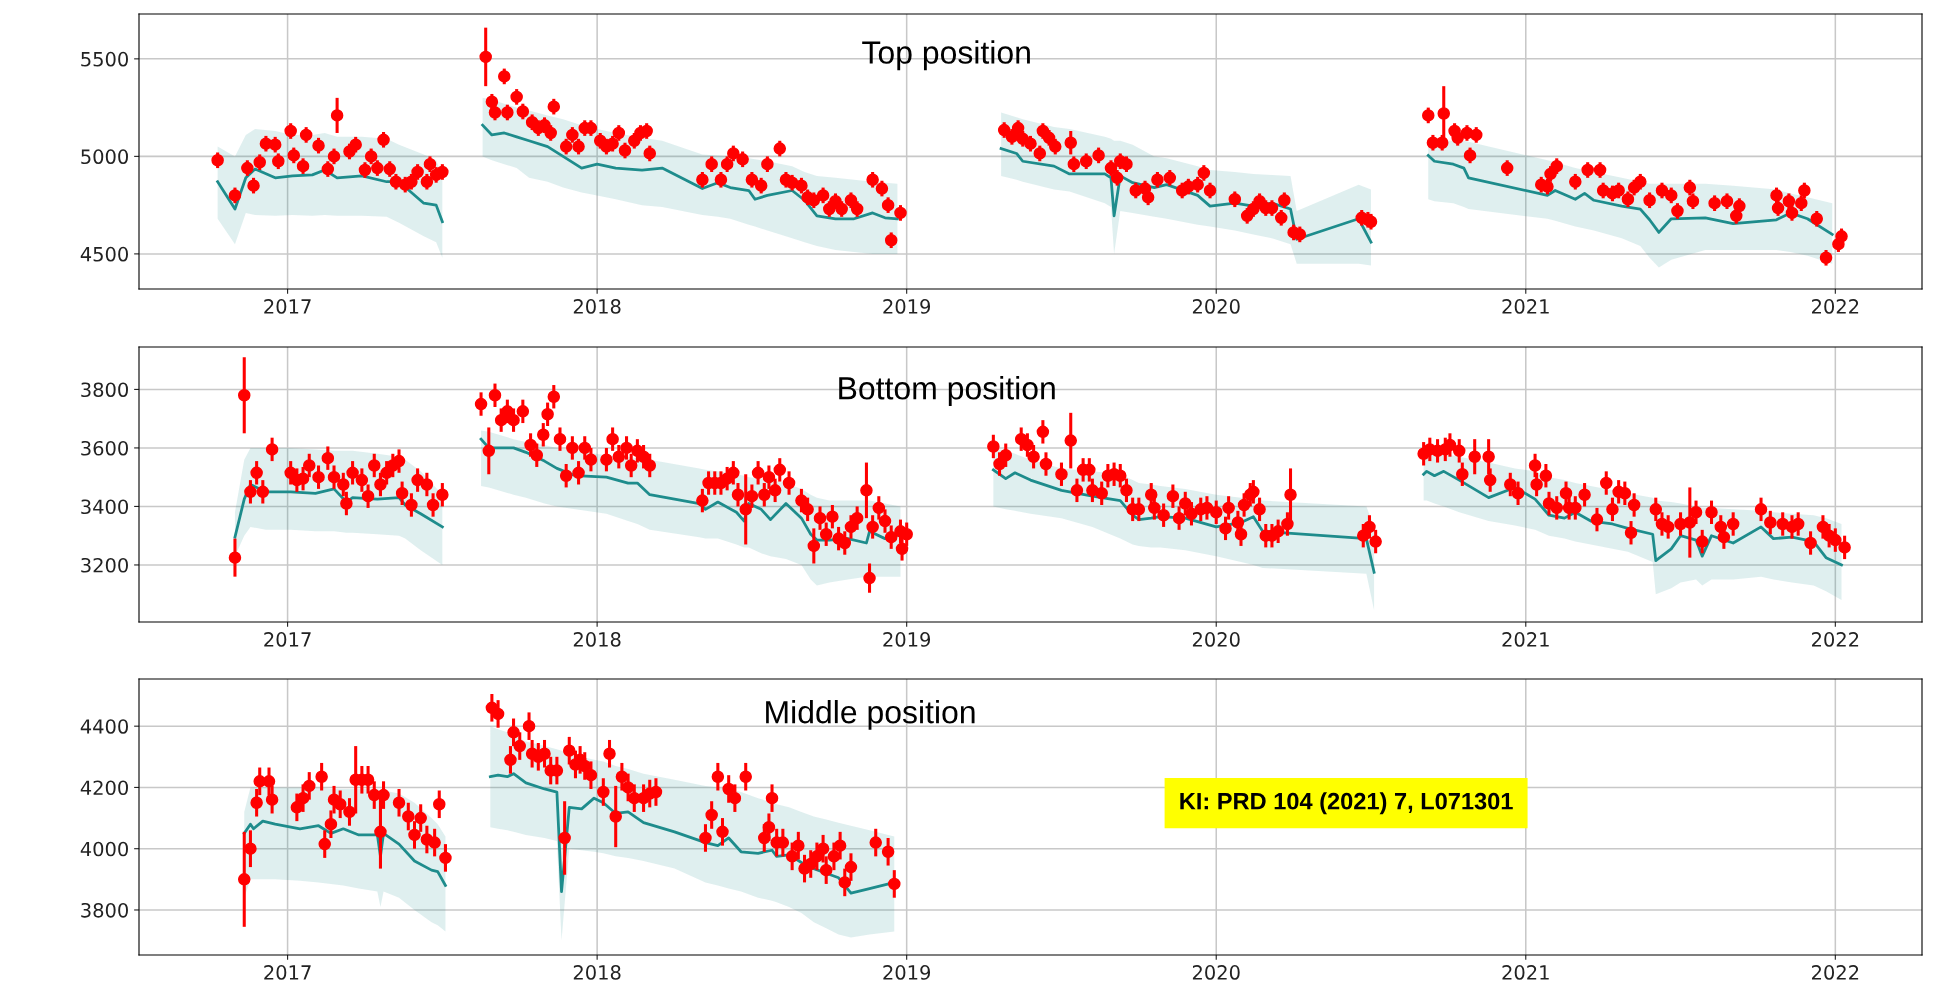  Describe the element at coordinates (947, 391) in the screenshot. I see `text: Bottom position` at that location.